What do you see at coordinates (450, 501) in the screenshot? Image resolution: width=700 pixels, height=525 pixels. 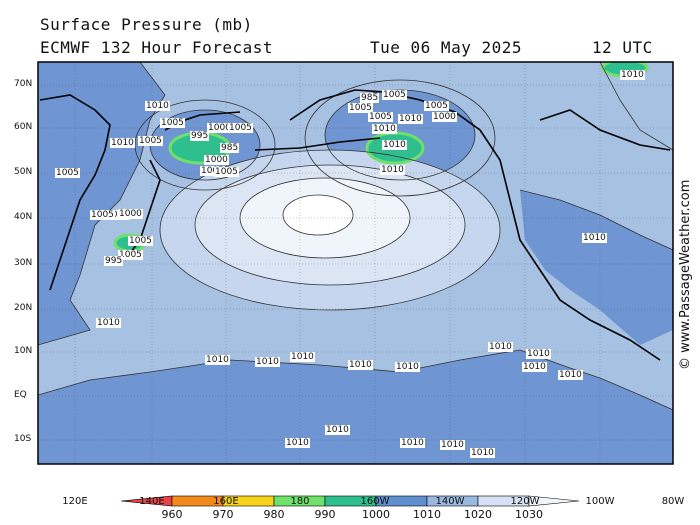 I see `longitude-label: 140W` at bounding box center [450, 501].